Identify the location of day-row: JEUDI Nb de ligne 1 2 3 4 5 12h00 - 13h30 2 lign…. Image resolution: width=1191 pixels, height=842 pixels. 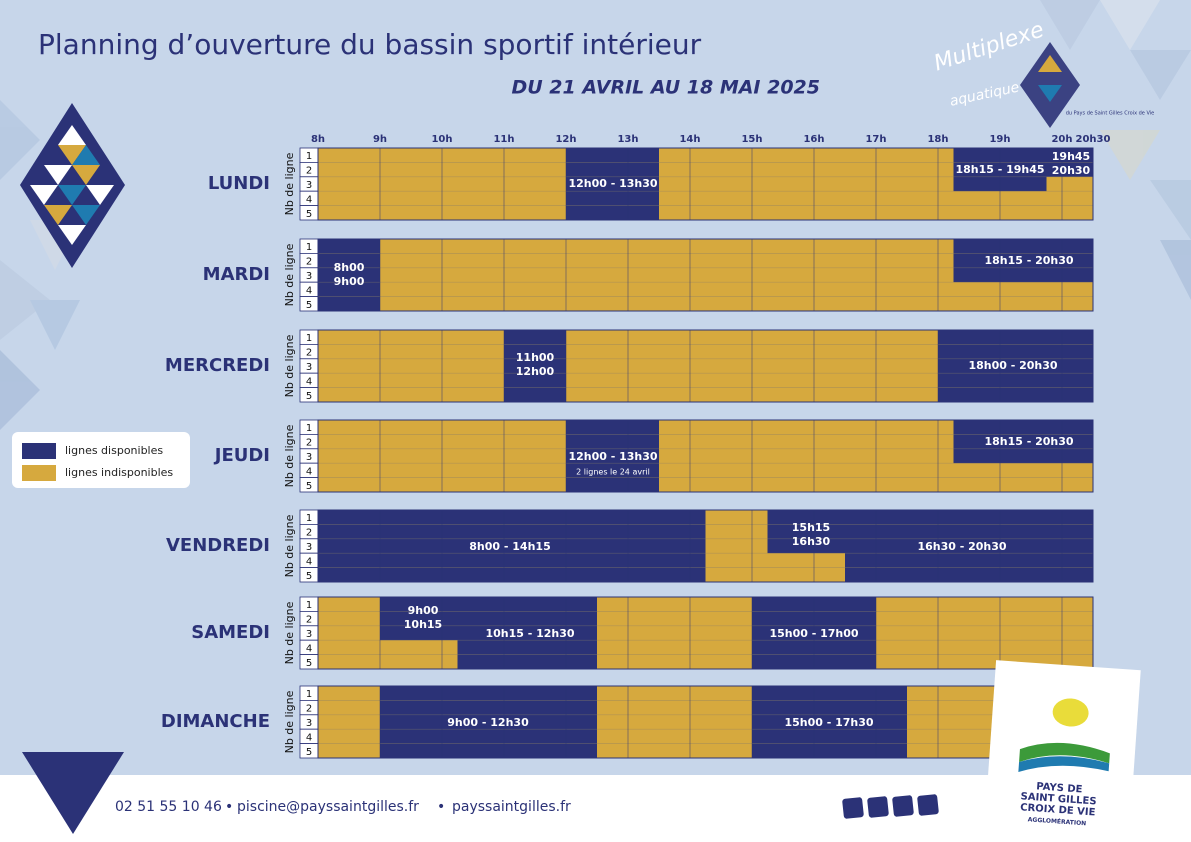
(653, 456).